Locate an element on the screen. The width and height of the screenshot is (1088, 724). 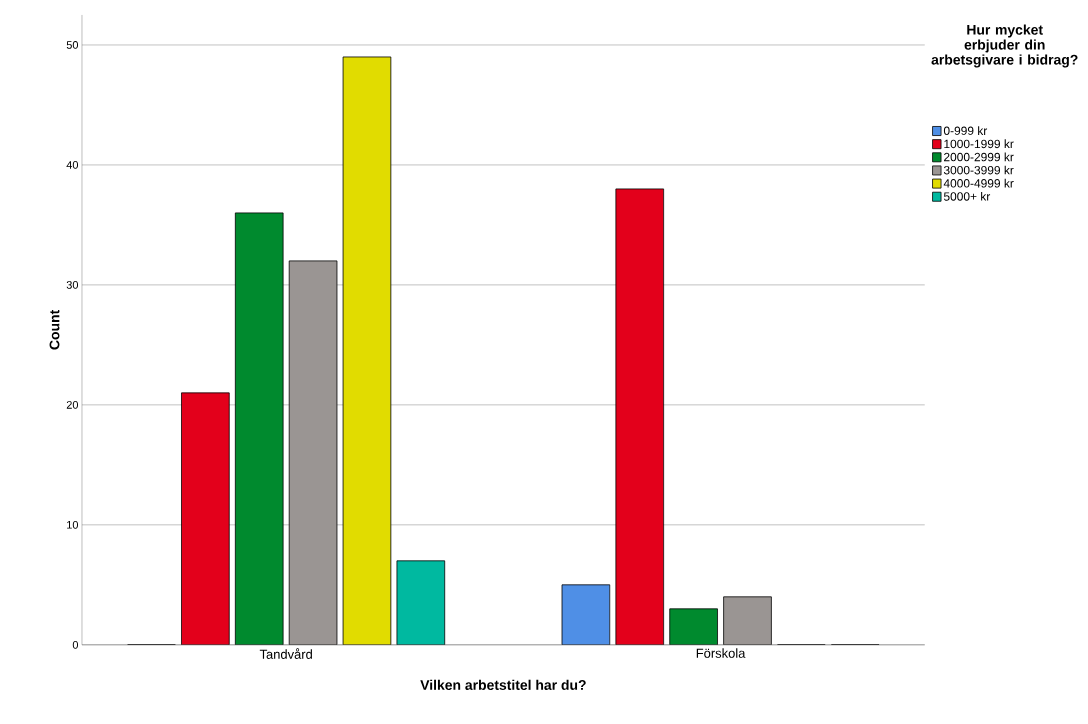
x-axis-title: Vilken arbetstitel har du? is located at coordinates (503, 685).